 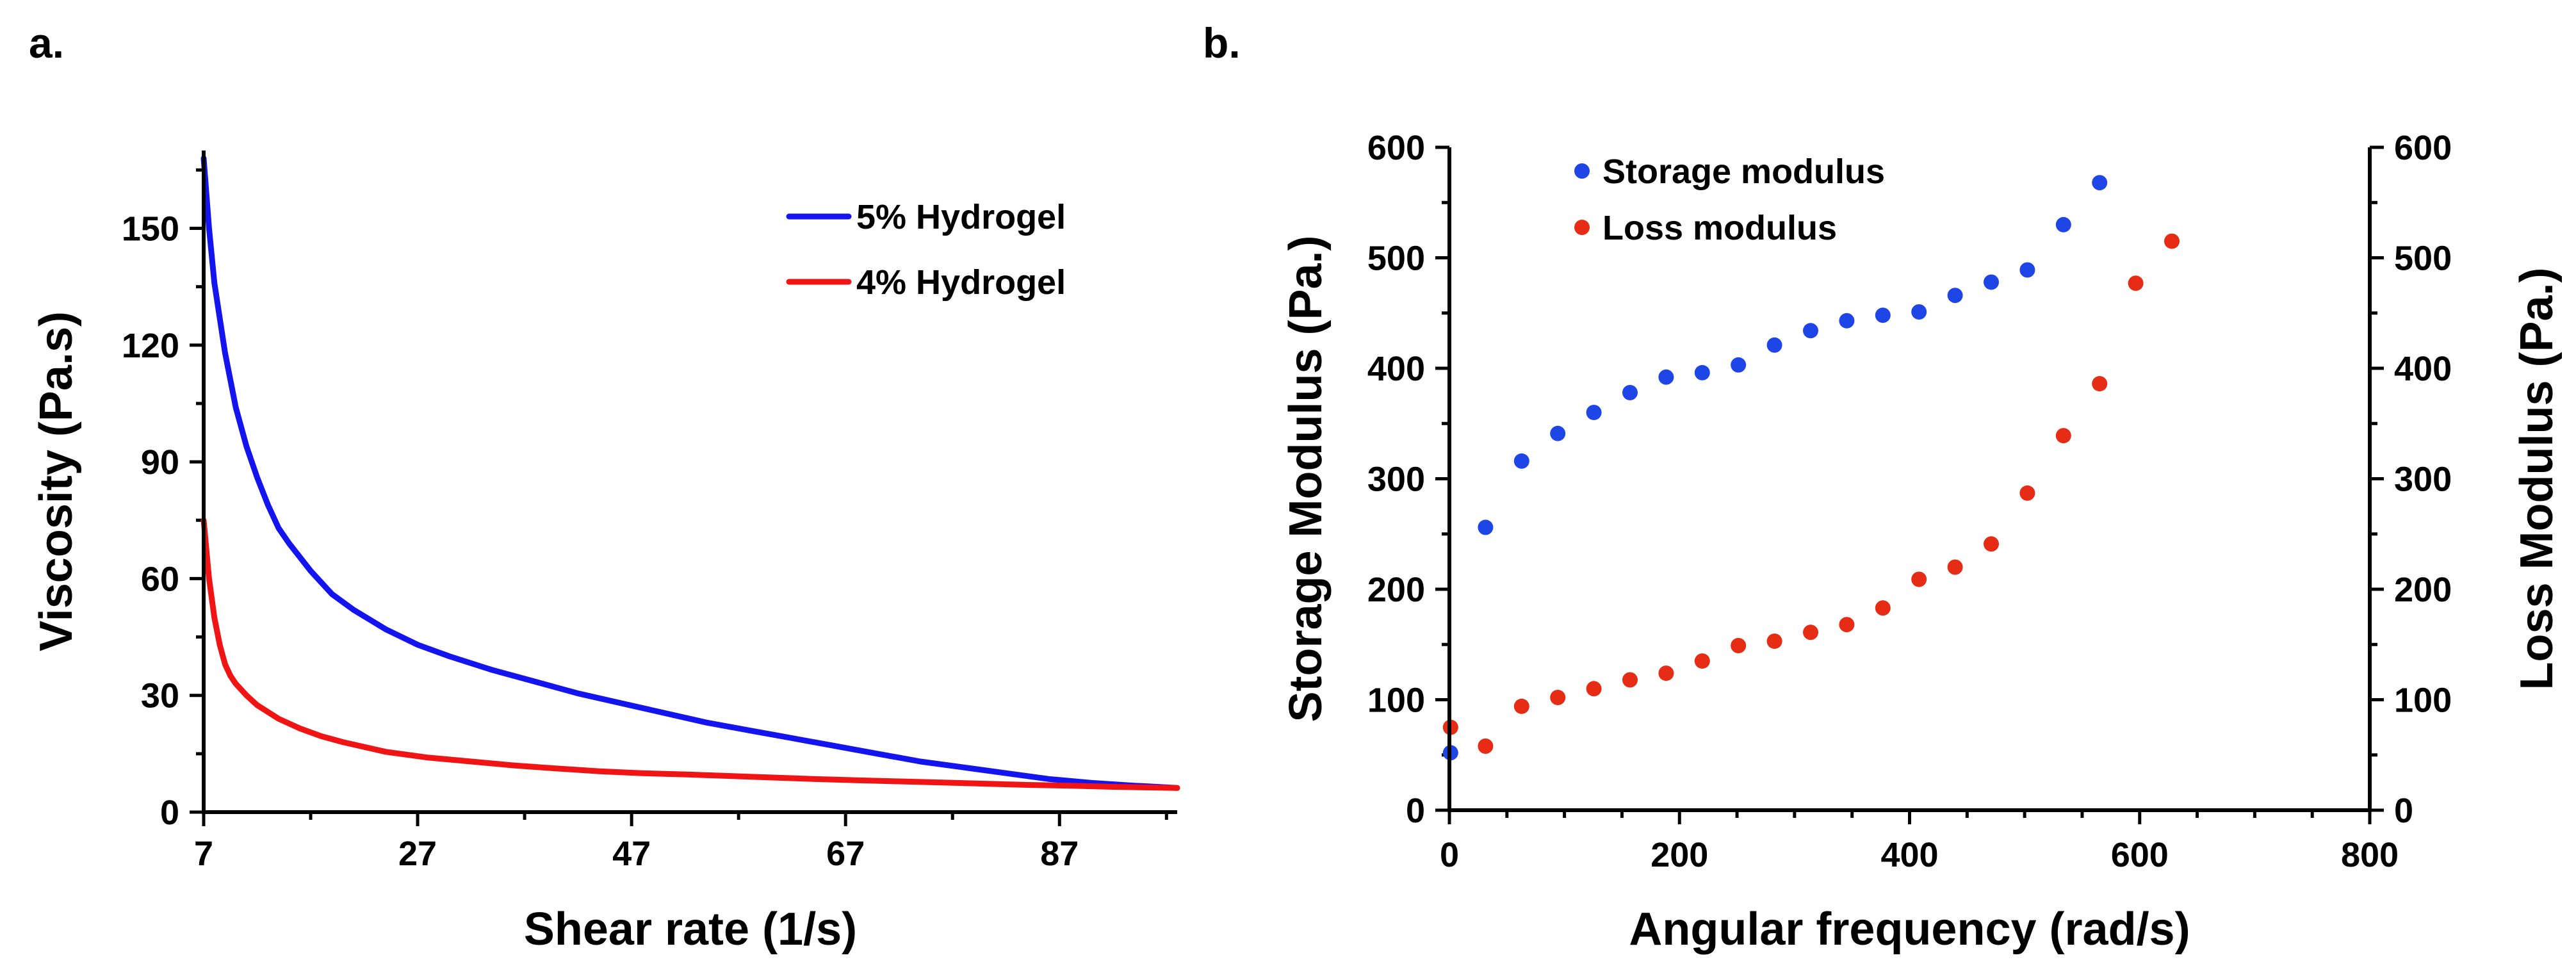 I want to click on chart-a-legend-label: 4% Hydrogel, so click(x=961, y=282).